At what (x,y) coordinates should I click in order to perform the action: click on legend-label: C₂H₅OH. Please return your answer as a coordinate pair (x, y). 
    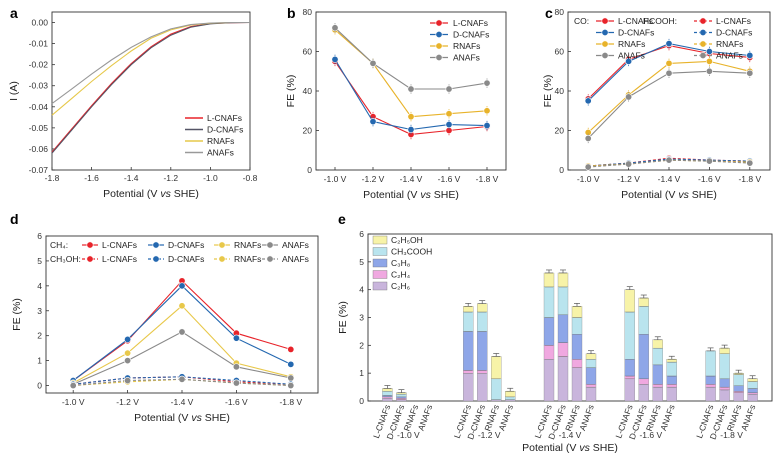
    Looking at the image, I should click on (407, 240).